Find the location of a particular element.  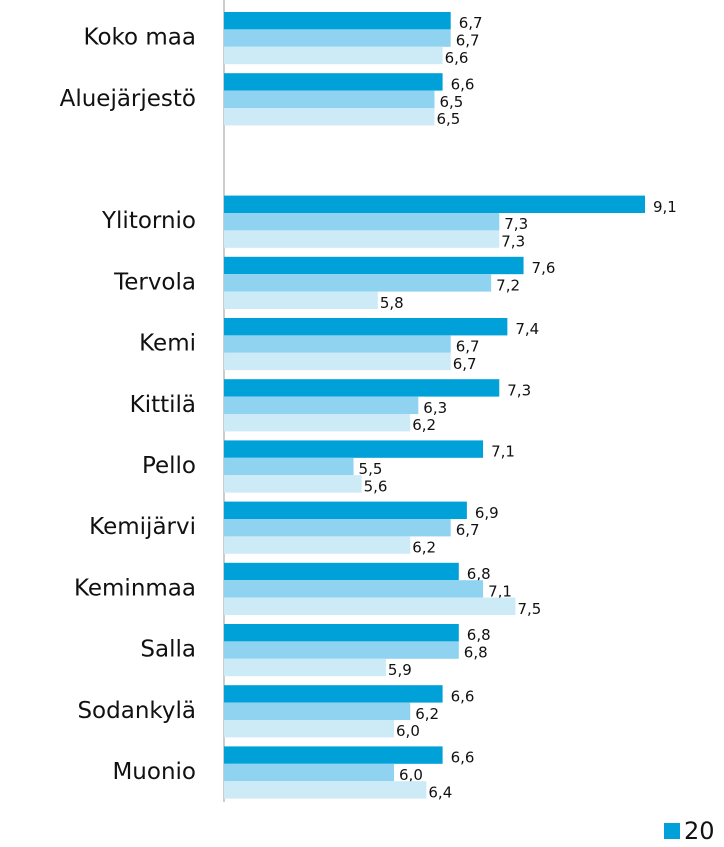

category-label: Kemi is located at coordinates (167, 344).